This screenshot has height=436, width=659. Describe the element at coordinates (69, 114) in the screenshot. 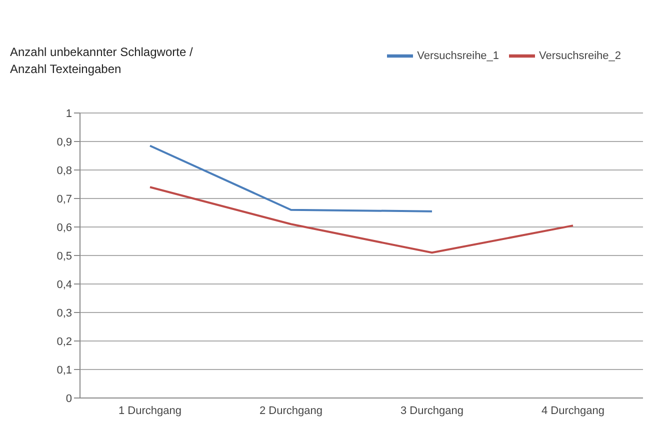

I see `y-tick-label: 1` at that location.